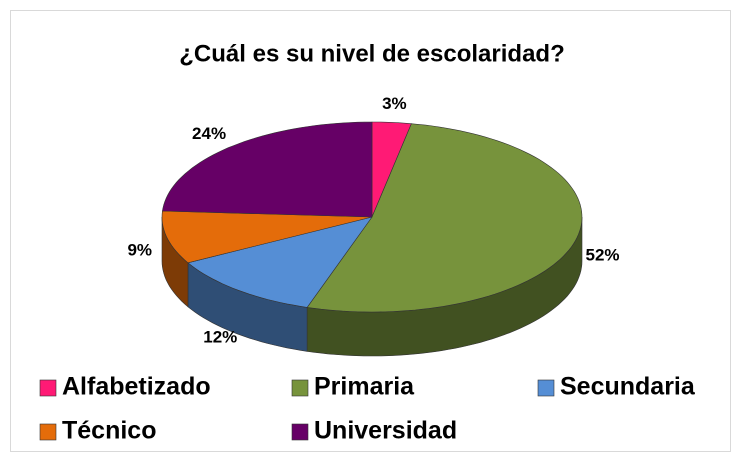 This screenshot has height=462, width=741. What do you see at coordinates (109, 431) in the screenshot?
I see `legend-label: Técnico` at bounding box center [109, 431].